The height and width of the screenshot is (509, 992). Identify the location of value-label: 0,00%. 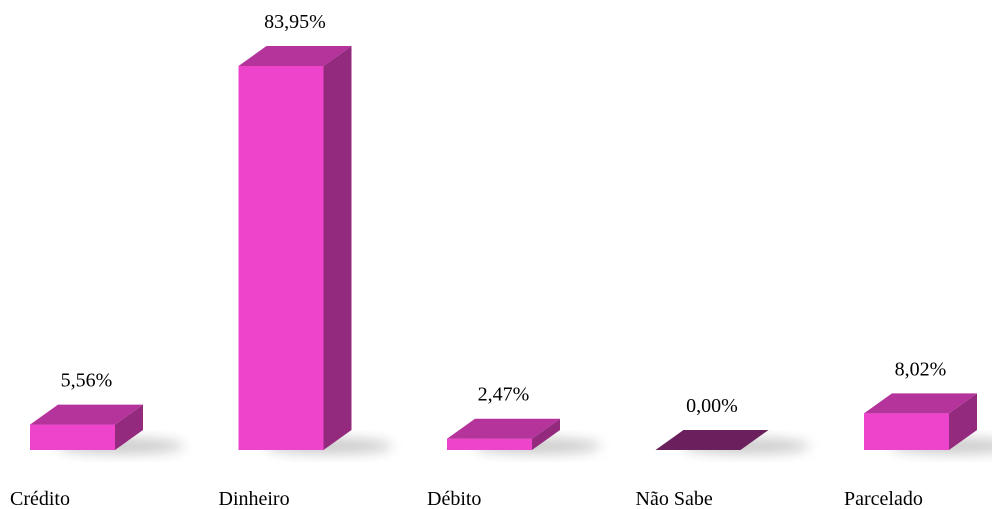
(712, 406).